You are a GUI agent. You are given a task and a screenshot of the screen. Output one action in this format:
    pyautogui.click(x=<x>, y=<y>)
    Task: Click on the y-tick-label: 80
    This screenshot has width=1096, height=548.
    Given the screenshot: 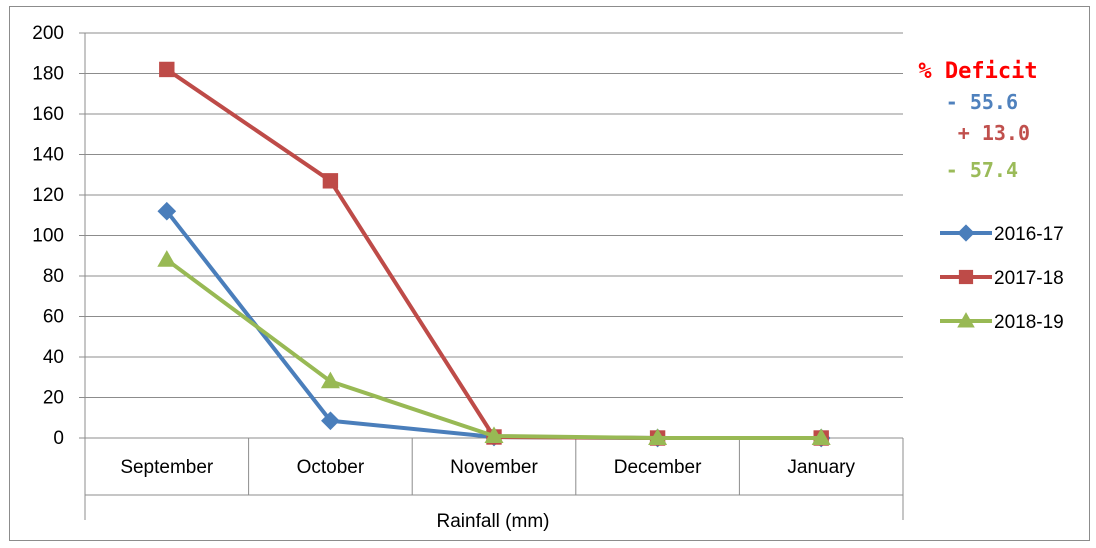 What is the action you would take?
    pyautogui.click(x=53, y=276)
    